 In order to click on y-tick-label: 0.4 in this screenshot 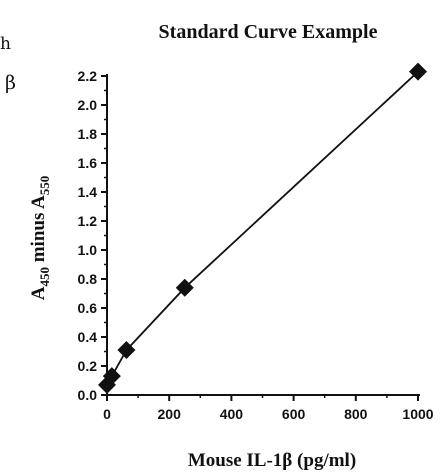, I will do `click(88, 337)`.